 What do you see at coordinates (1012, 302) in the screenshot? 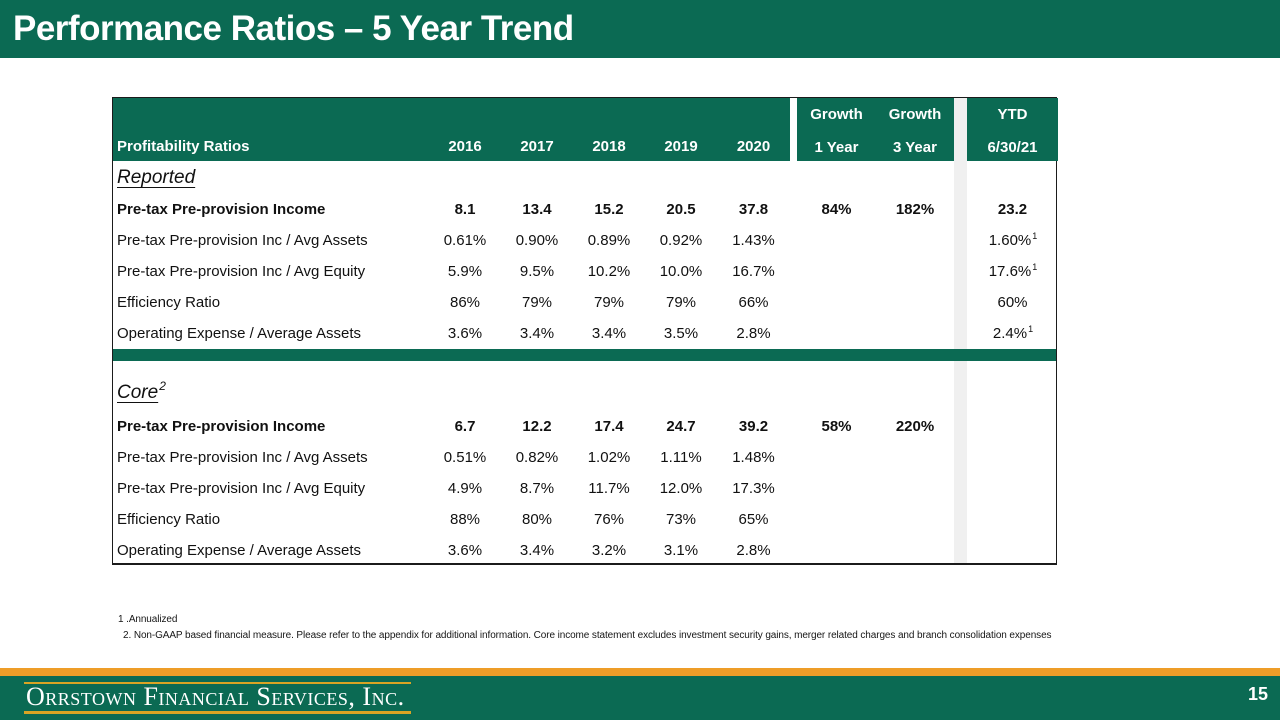
I see `ytd-value: 60%` at bounding box center [1012, 302].